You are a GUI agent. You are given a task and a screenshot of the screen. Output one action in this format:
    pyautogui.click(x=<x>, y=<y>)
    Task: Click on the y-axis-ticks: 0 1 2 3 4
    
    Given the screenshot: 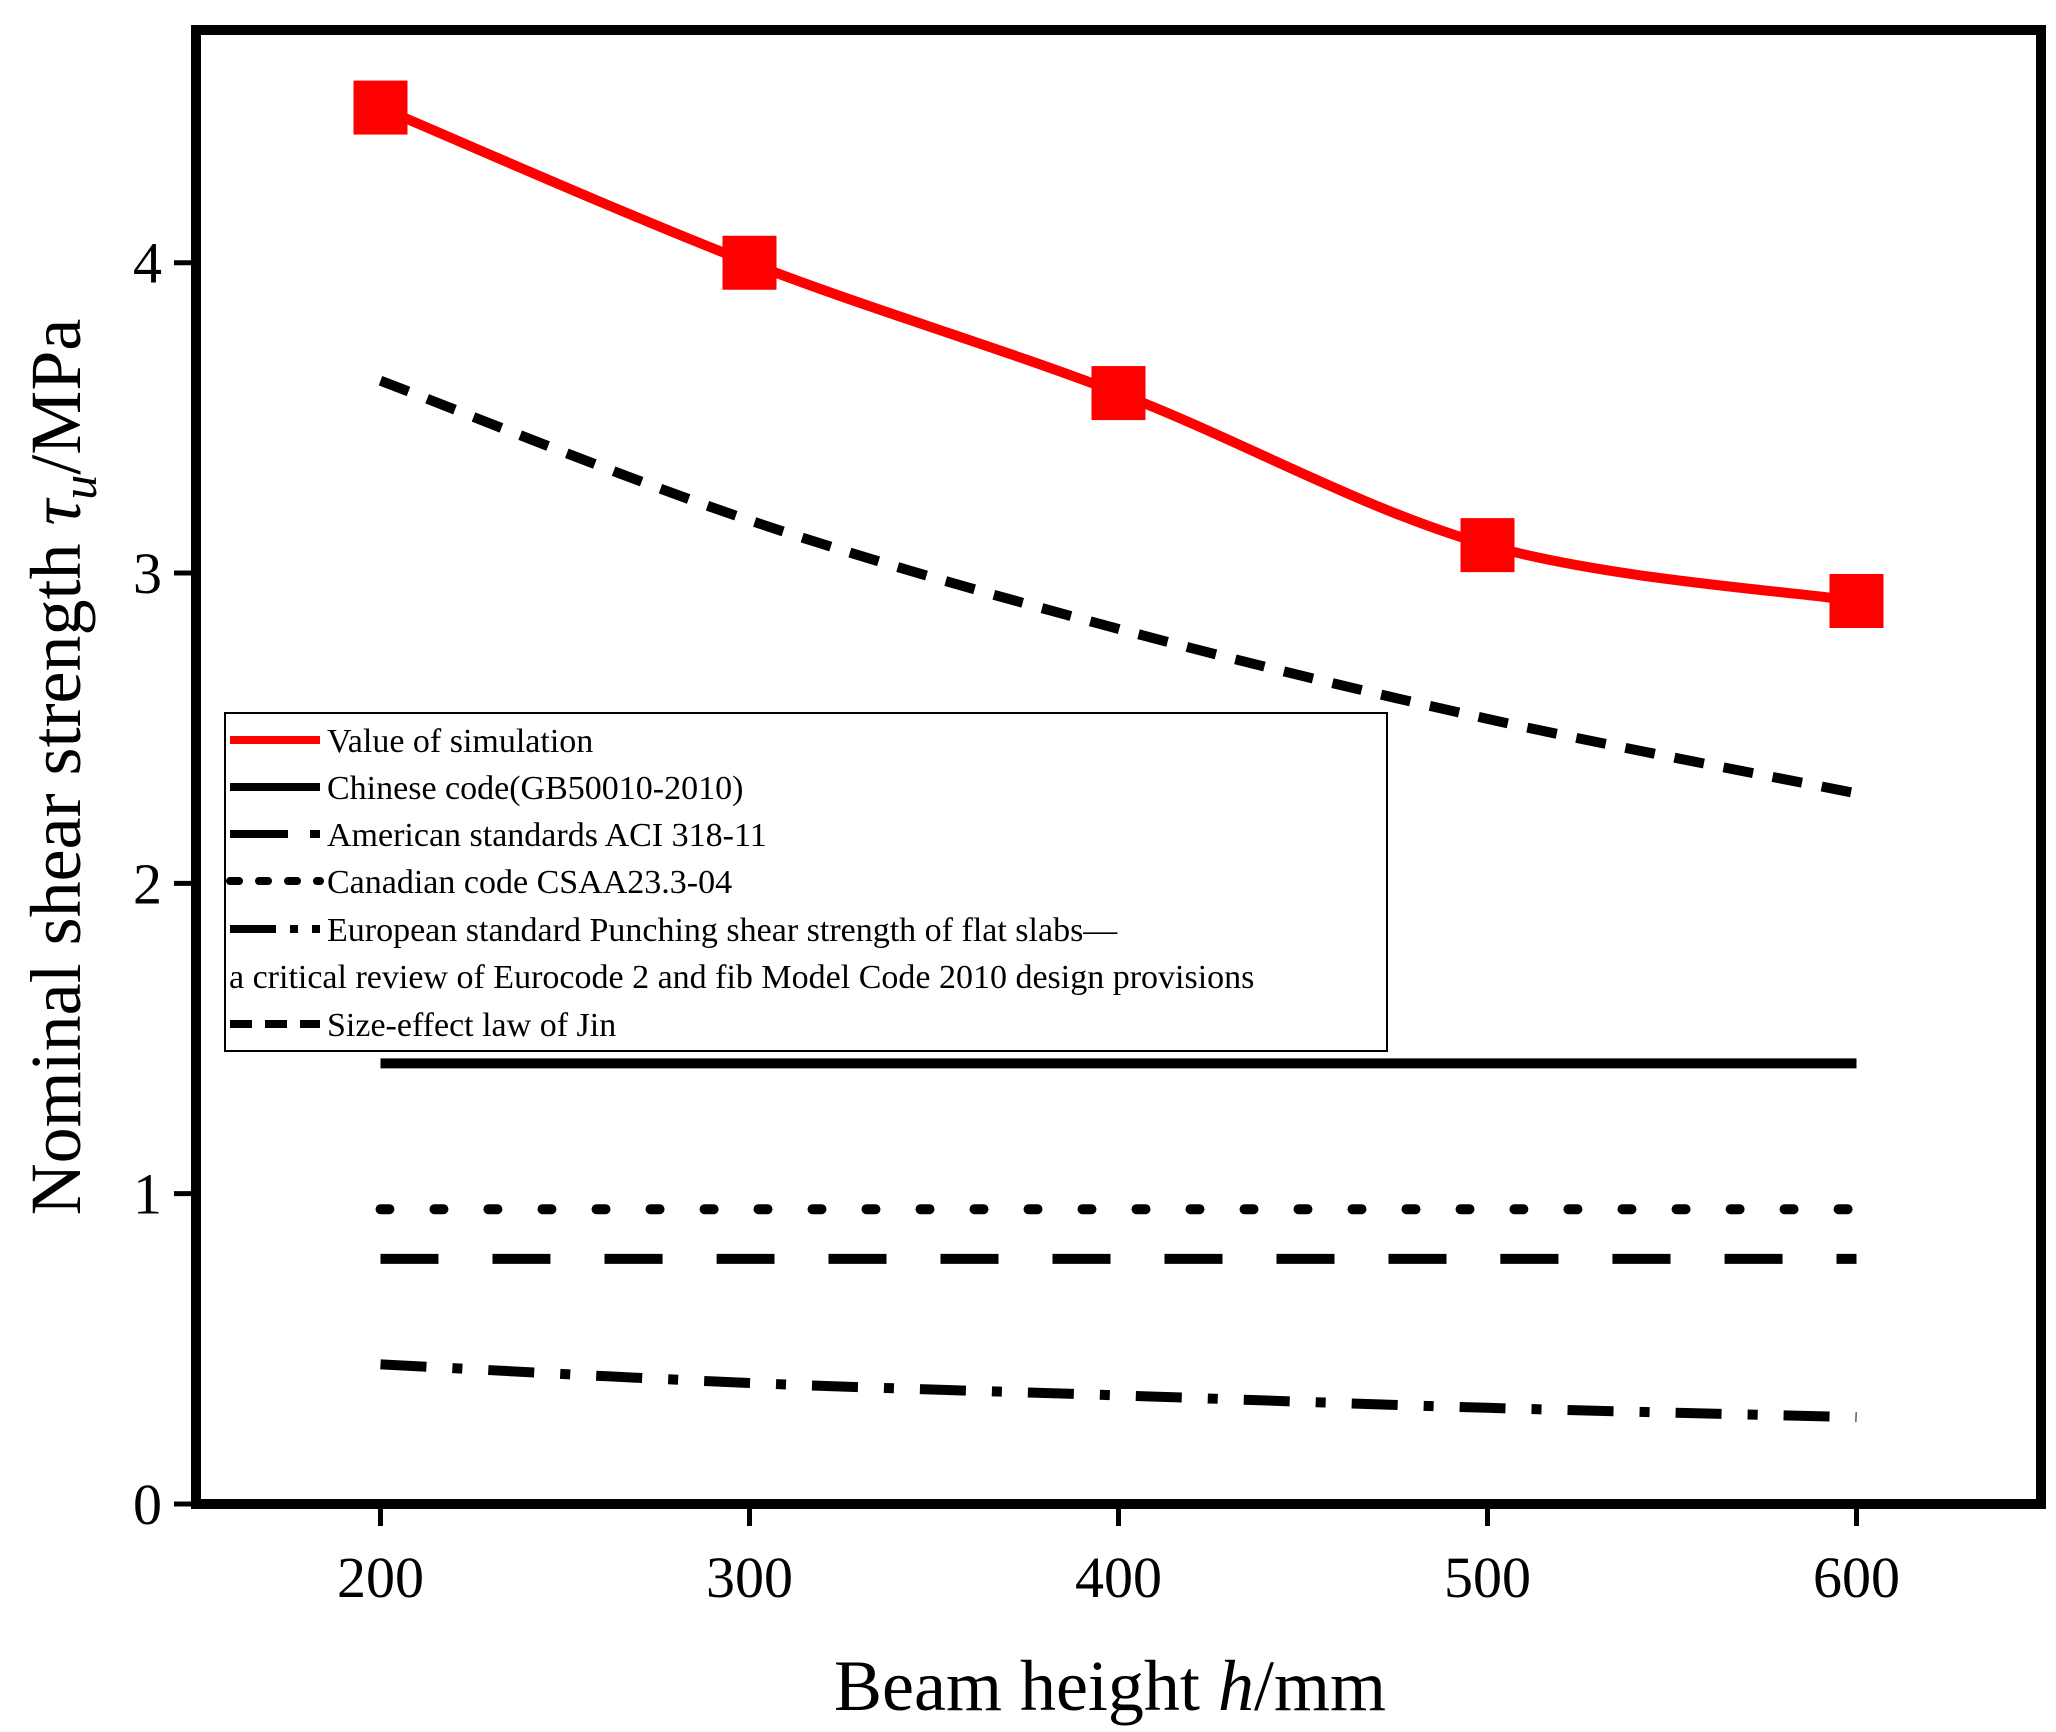 What is the action you would take?
    pyautogui.click(x=164, y=884)
    